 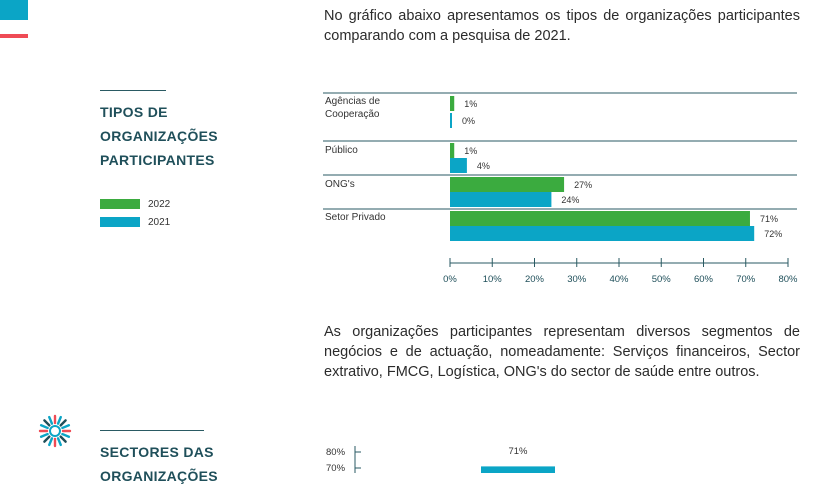 I want to click on bar-value-label: 4%, so click(x=483, y=166).